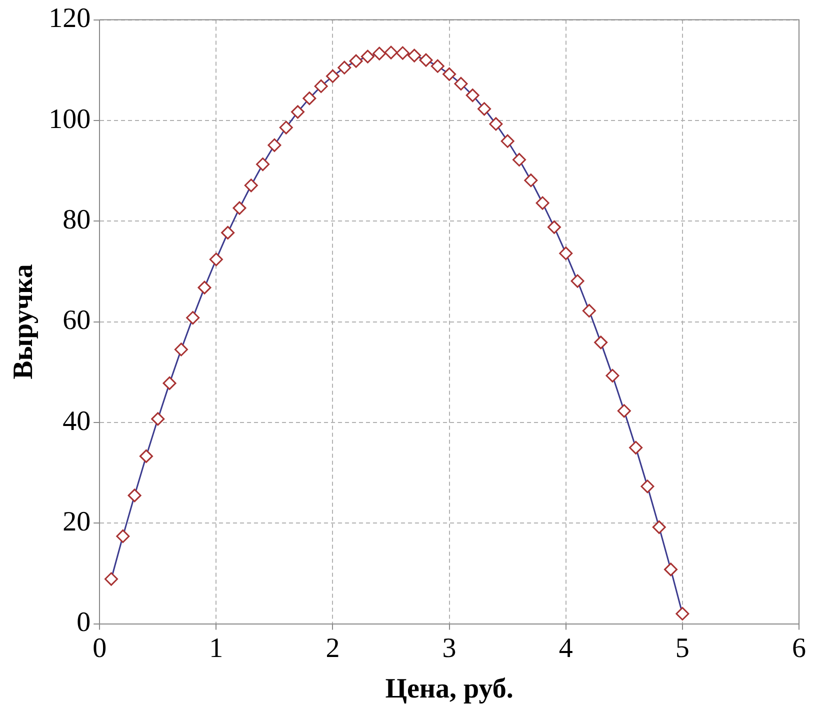 This screenshot has width=813, height=715. What do you see at coordinates (69, 18) in the screenshot?
I see `y-tick-label: 120` at bounding box center [69, 18].